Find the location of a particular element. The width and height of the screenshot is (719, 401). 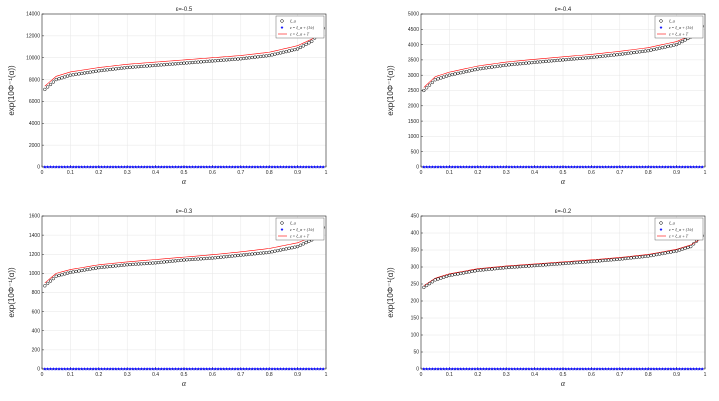

legend-box is located at coordinates (679, 229).